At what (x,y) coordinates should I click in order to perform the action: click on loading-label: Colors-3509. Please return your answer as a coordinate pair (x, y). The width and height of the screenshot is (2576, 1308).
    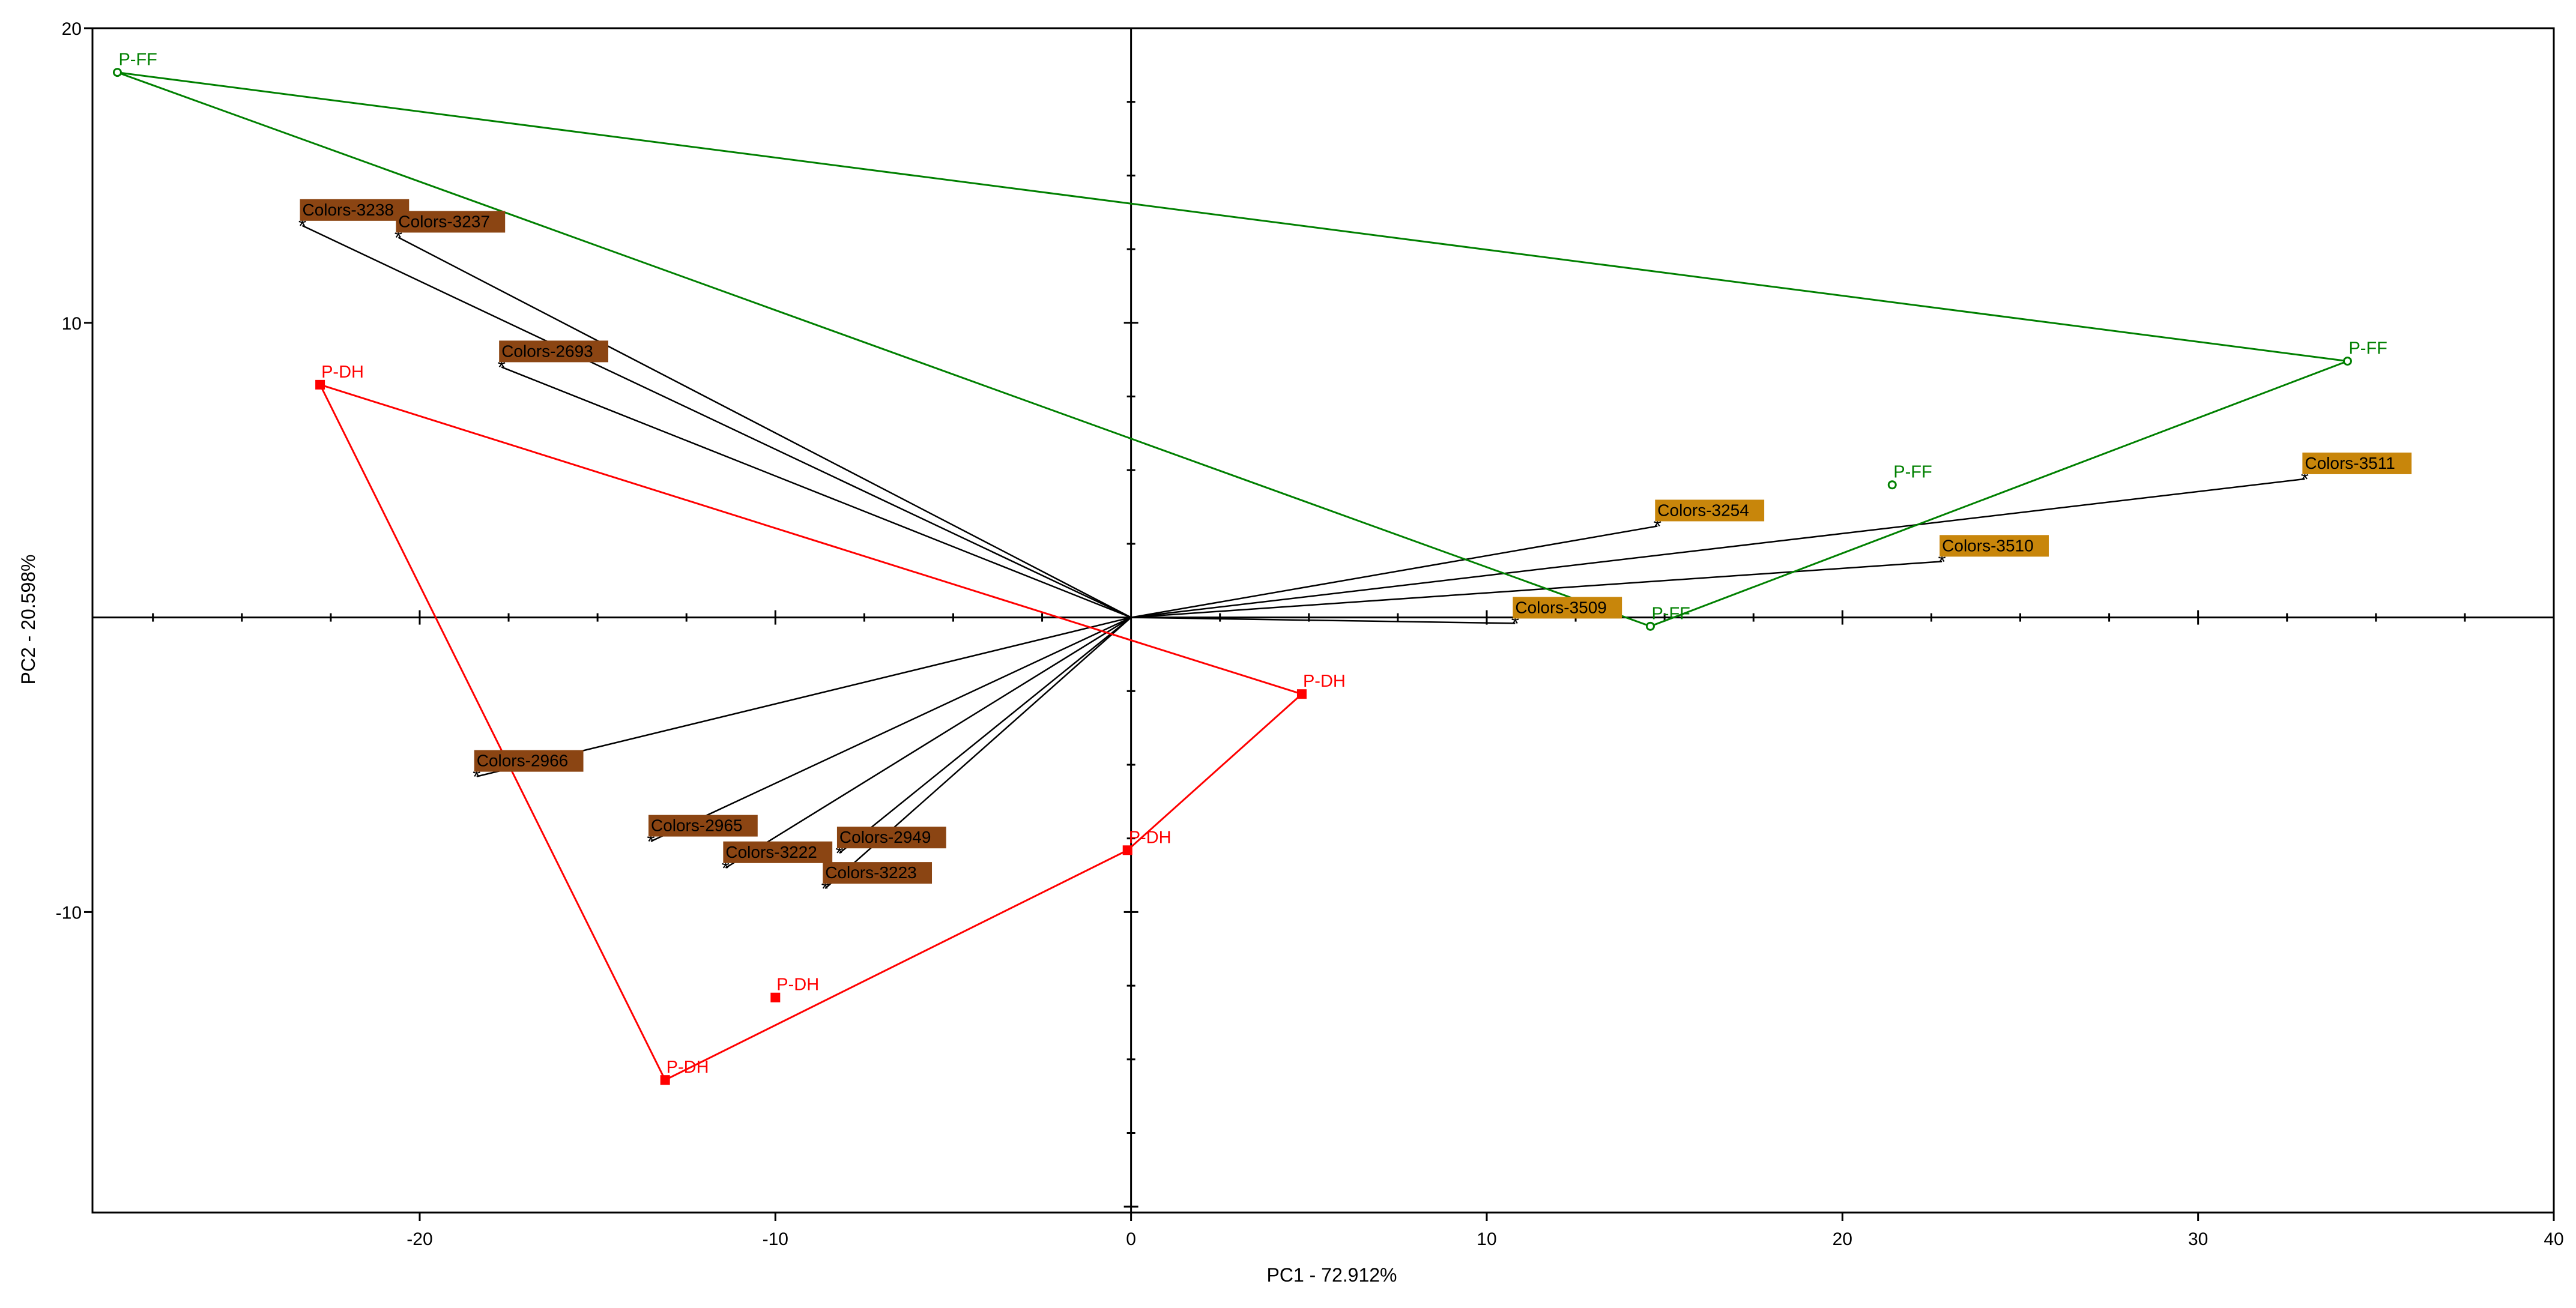
    Looking at the image, I should click on (1561, 607).